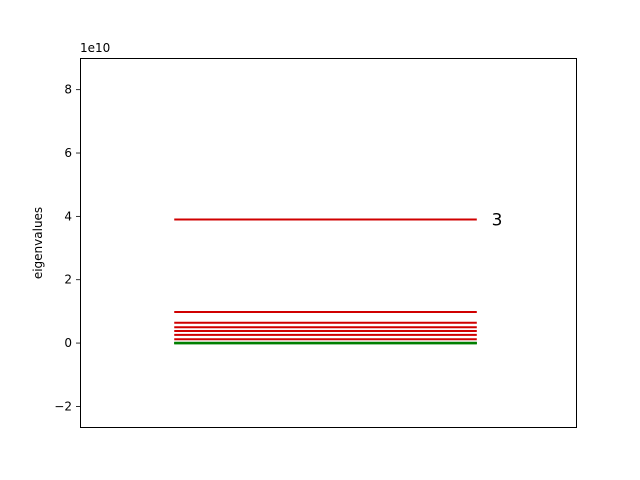 Image resolution: width=640 pixels, height=480 pixels. What do you see at coordinates (68, 343) in the screenshot?
I see `y-tick-label: 0` at bounding box center [68, 343].